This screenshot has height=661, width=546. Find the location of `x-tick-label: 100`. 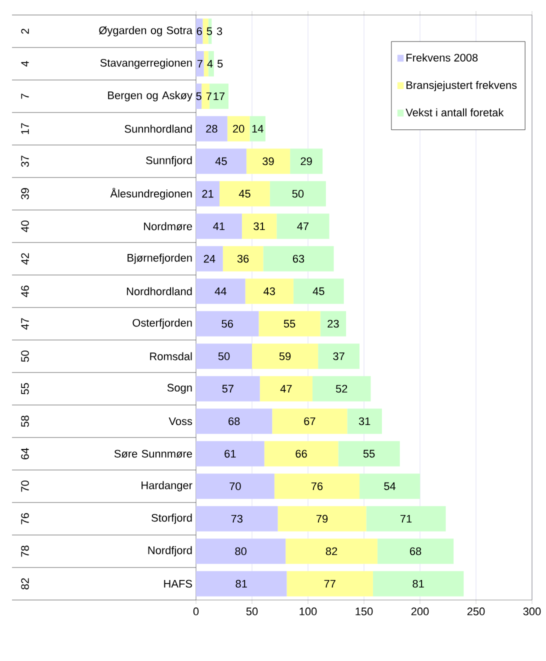

x-tick-label: 100 is located at coordinates (308, 612).